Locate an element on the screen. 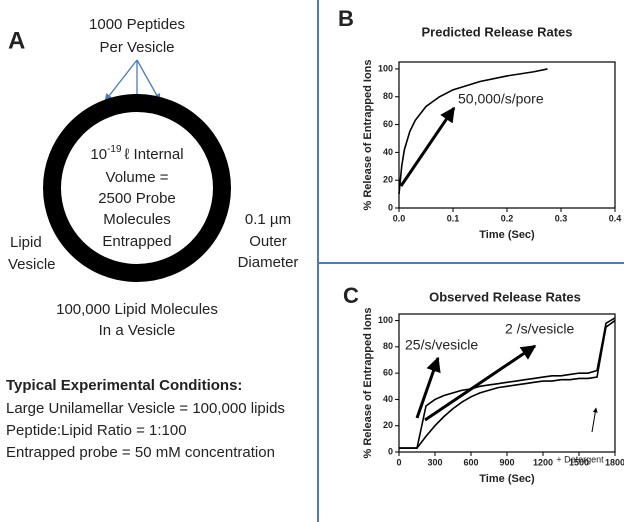  label: 10-19 ℓ Internal is located at coordinates (136, 153).